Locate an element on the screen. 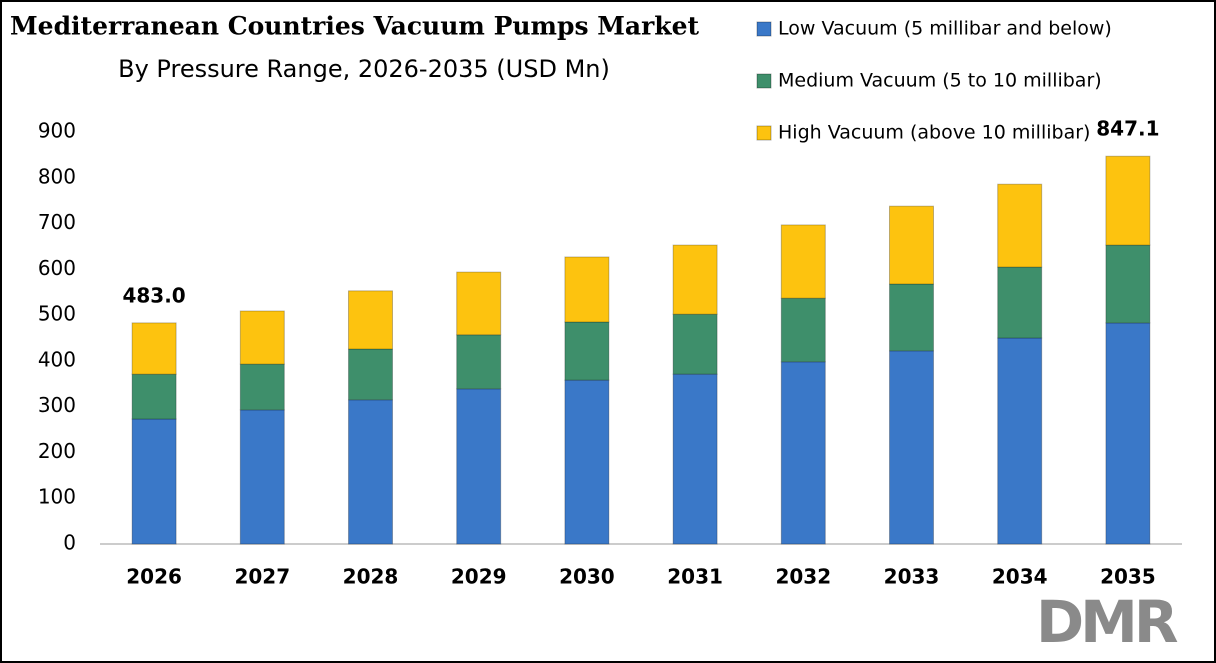 The height and width of the screenshot is (663, 1216). x-tick-label: 2028 is located at coordinates (371, 577).